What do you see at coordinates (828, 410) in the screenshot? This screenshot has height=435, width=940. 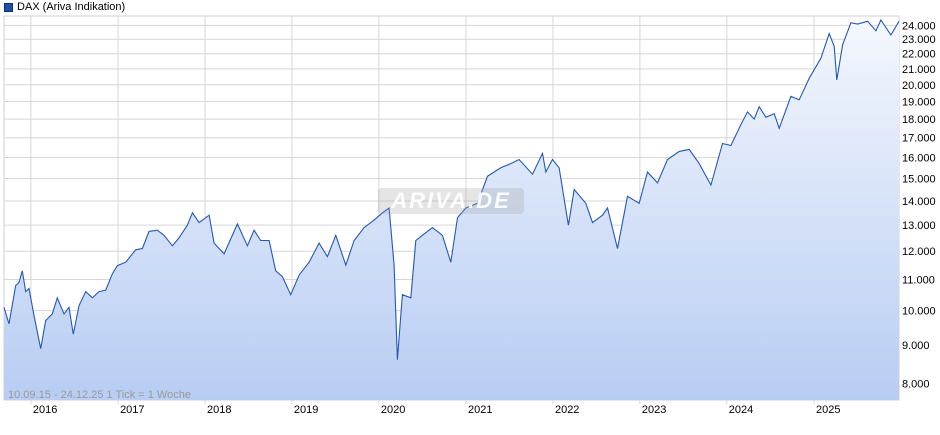 I see `x-tick-label: 2025` at bounding box center [828, 410].